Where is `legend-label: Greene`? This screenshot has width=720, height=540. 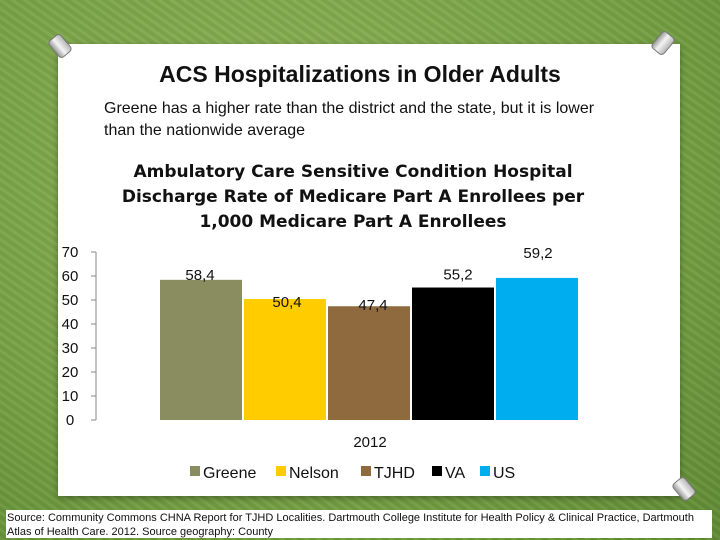 legend-label: Greene is located at coordinates (229, 473).